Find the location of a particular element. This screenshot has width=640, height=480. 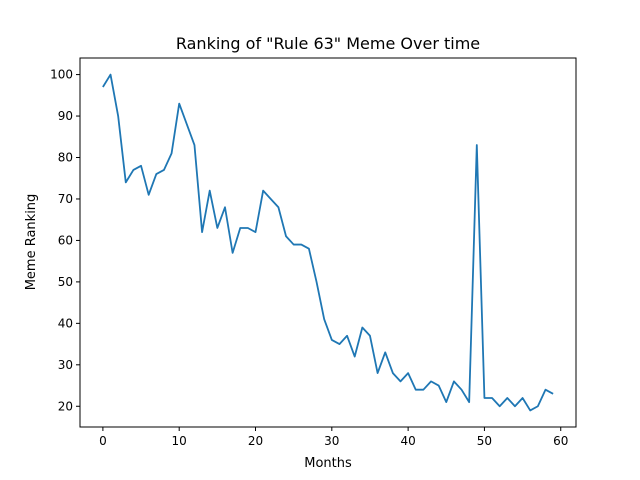

y-tick-label: 20 is located at coordinates (65, 406).